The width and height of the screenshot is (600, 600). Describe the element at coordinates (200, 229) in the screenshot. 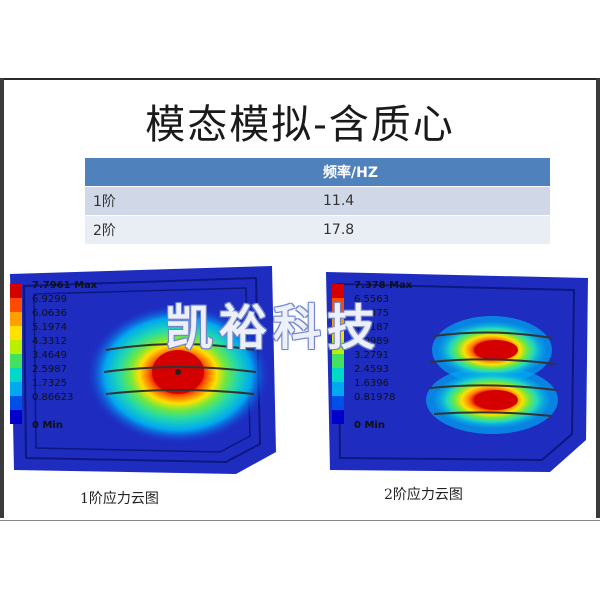

I see `table-cell-mode: 2阶` at that location.